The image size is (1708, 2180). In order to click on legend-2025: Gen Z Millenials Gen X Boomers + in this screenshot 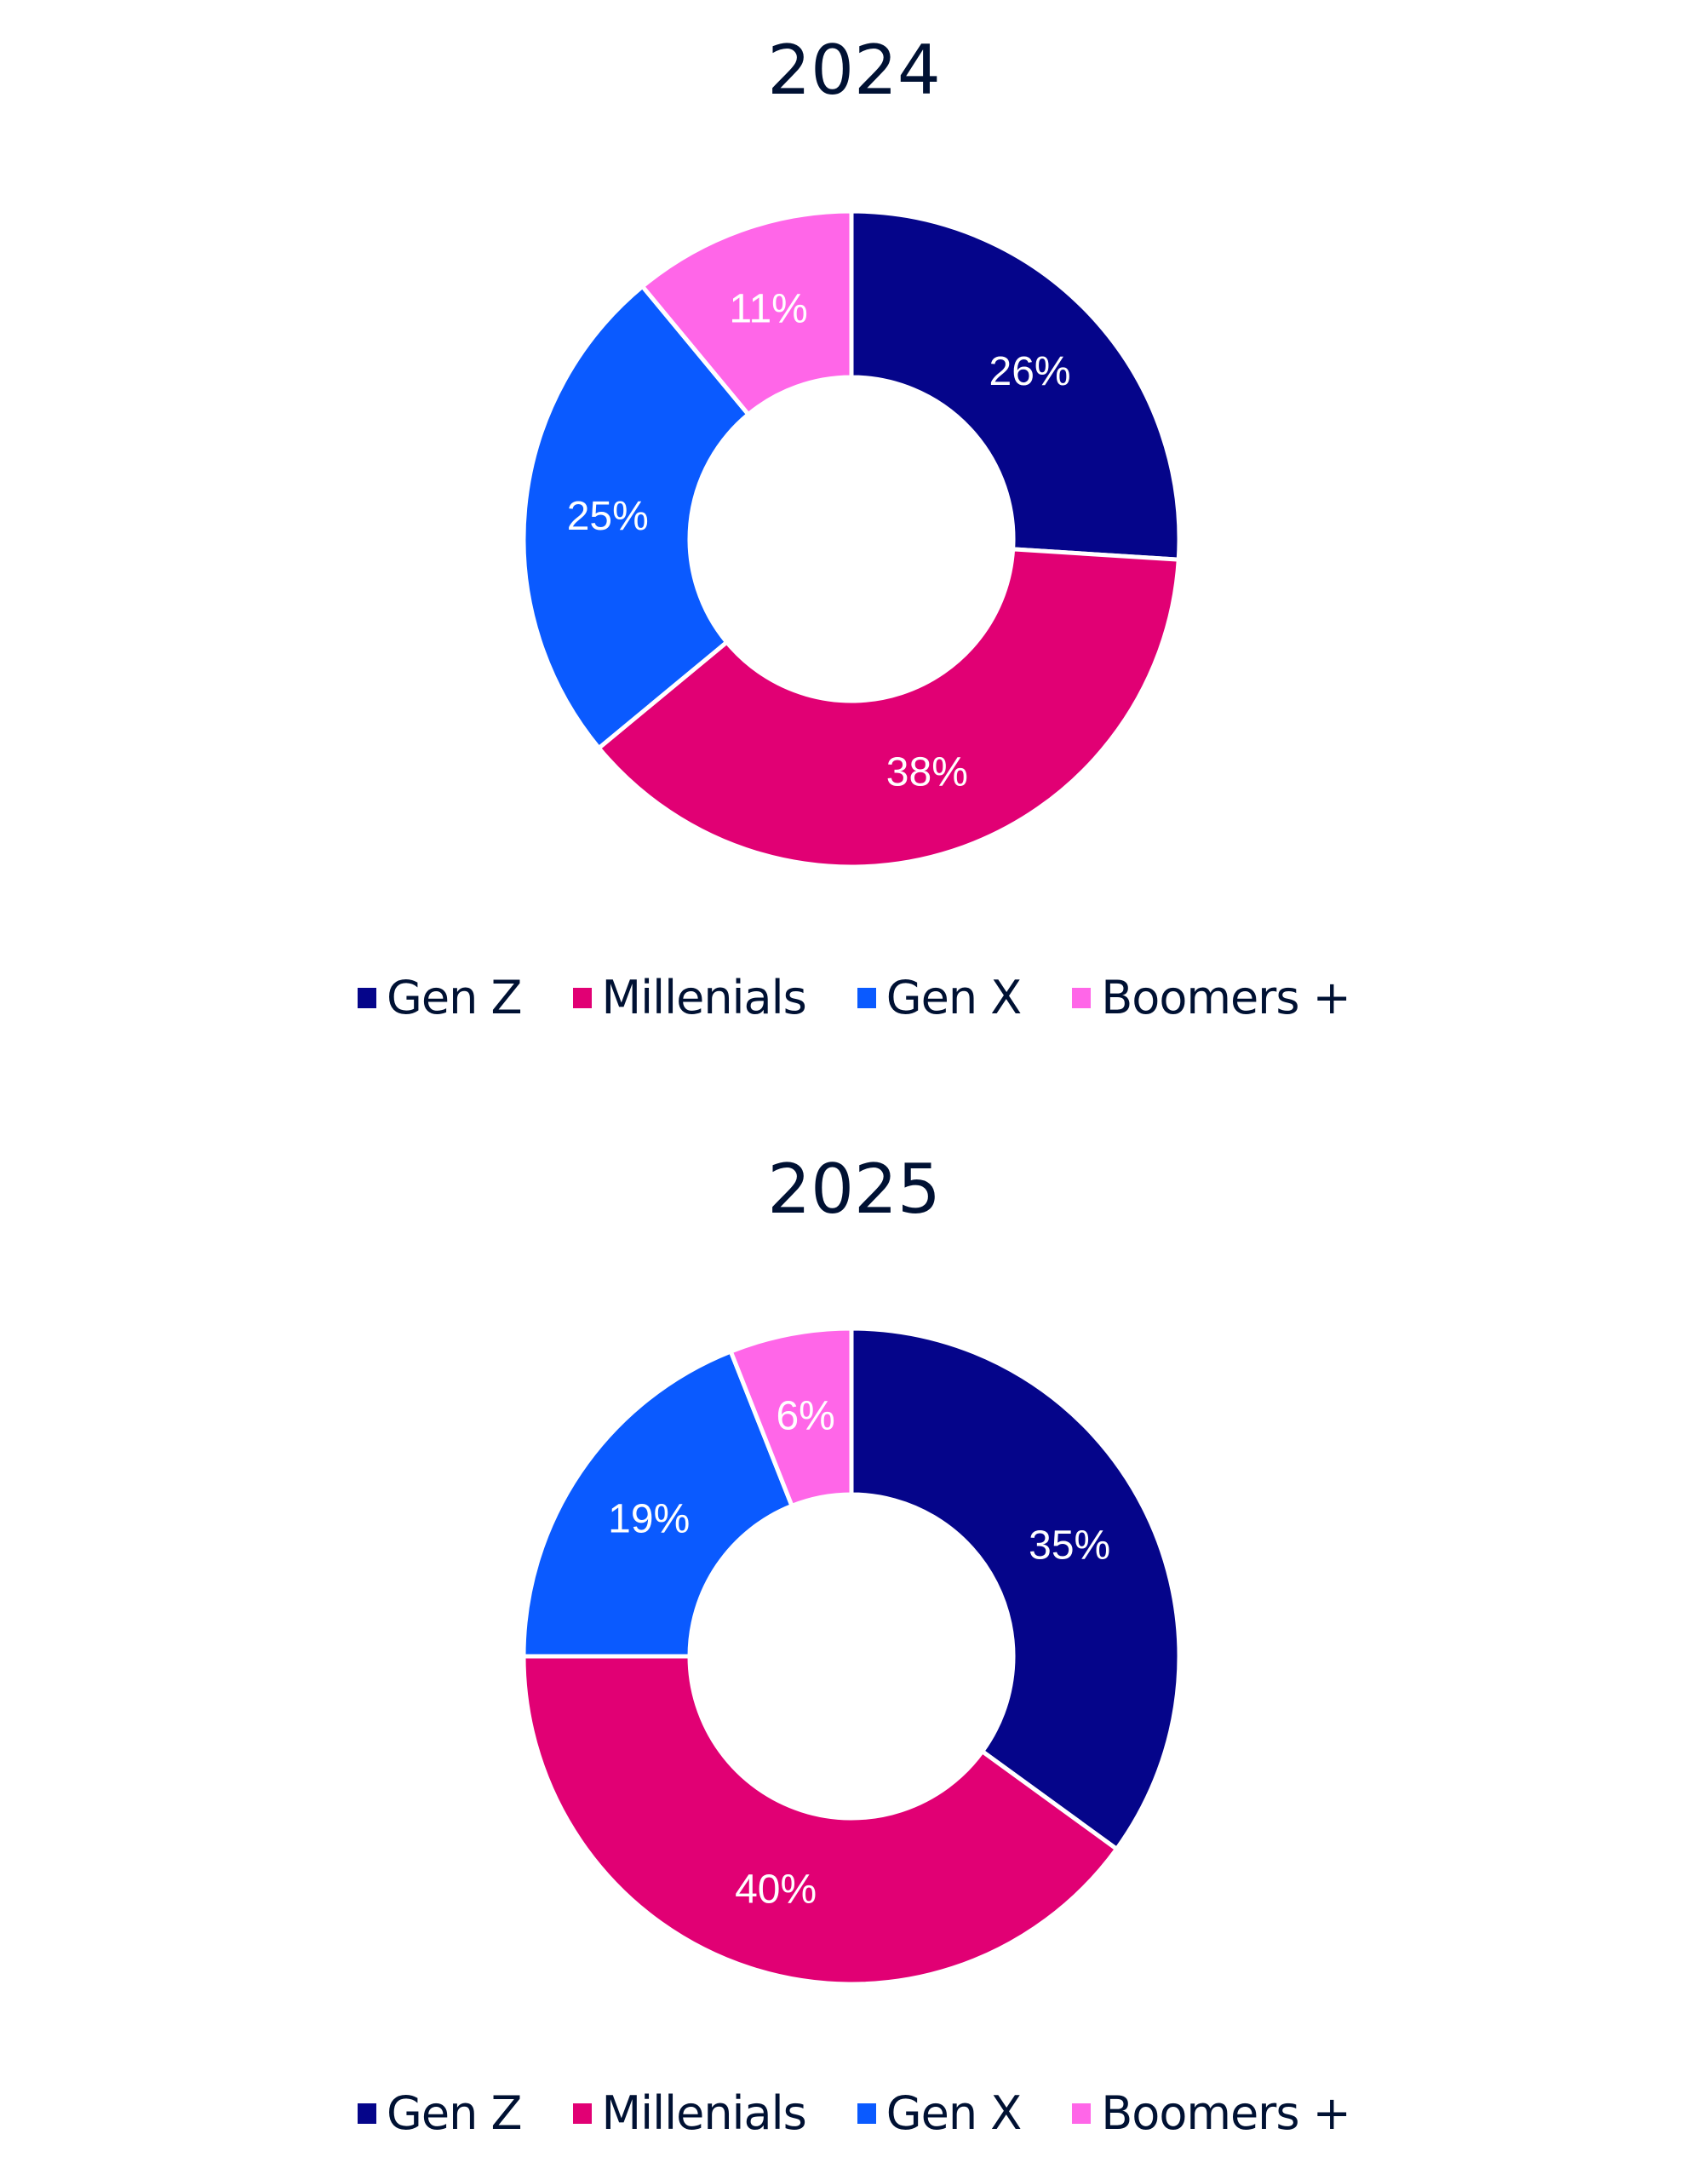, I will do `click(854, 2113)`.